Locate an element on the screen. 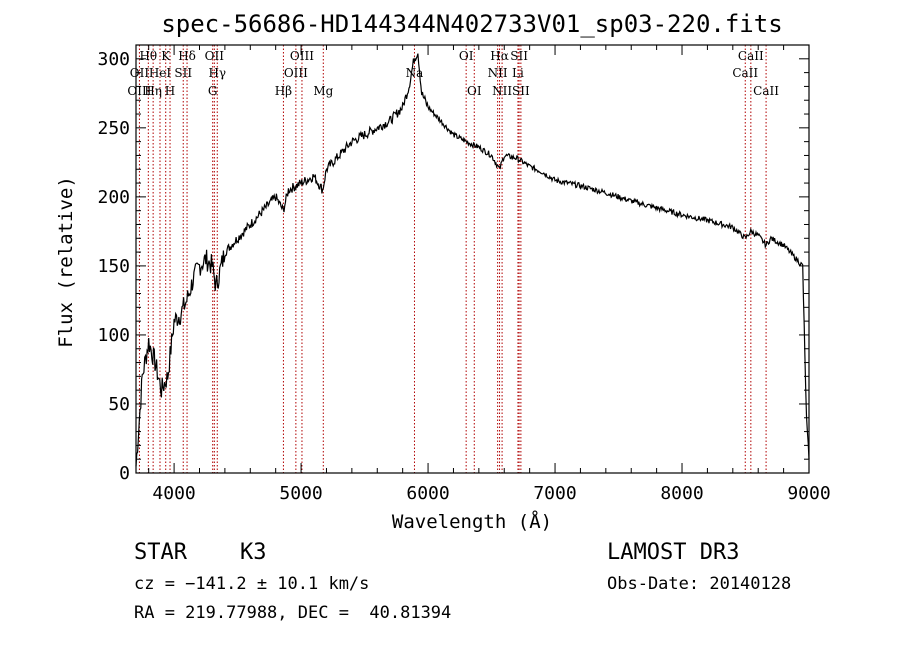 This screenshot has height=649, width=900. line-label: OII is located at coordinates (215, 56).